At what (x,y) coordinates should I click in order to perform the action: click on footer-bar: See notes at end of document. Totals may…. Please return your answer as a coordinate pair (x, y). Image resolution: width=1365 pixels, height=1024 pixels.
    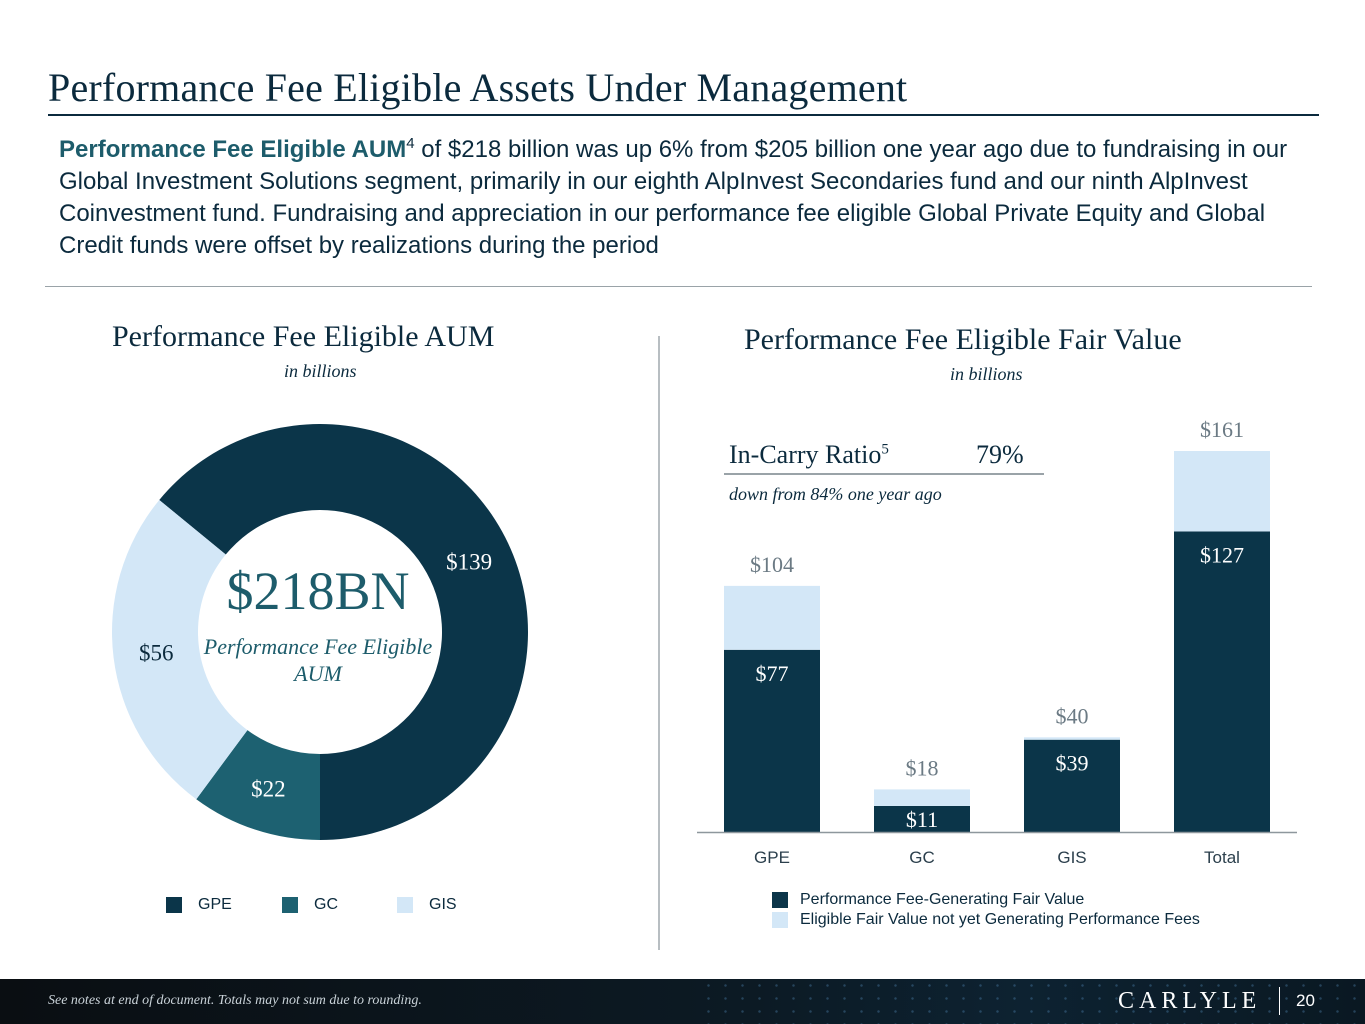
    Looking at the image, I should click on (682, 1001).